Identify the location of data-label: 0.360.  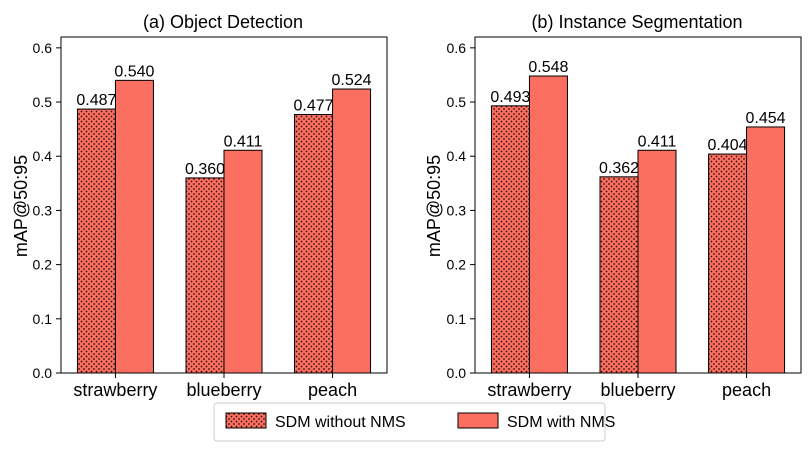
(205, 169).